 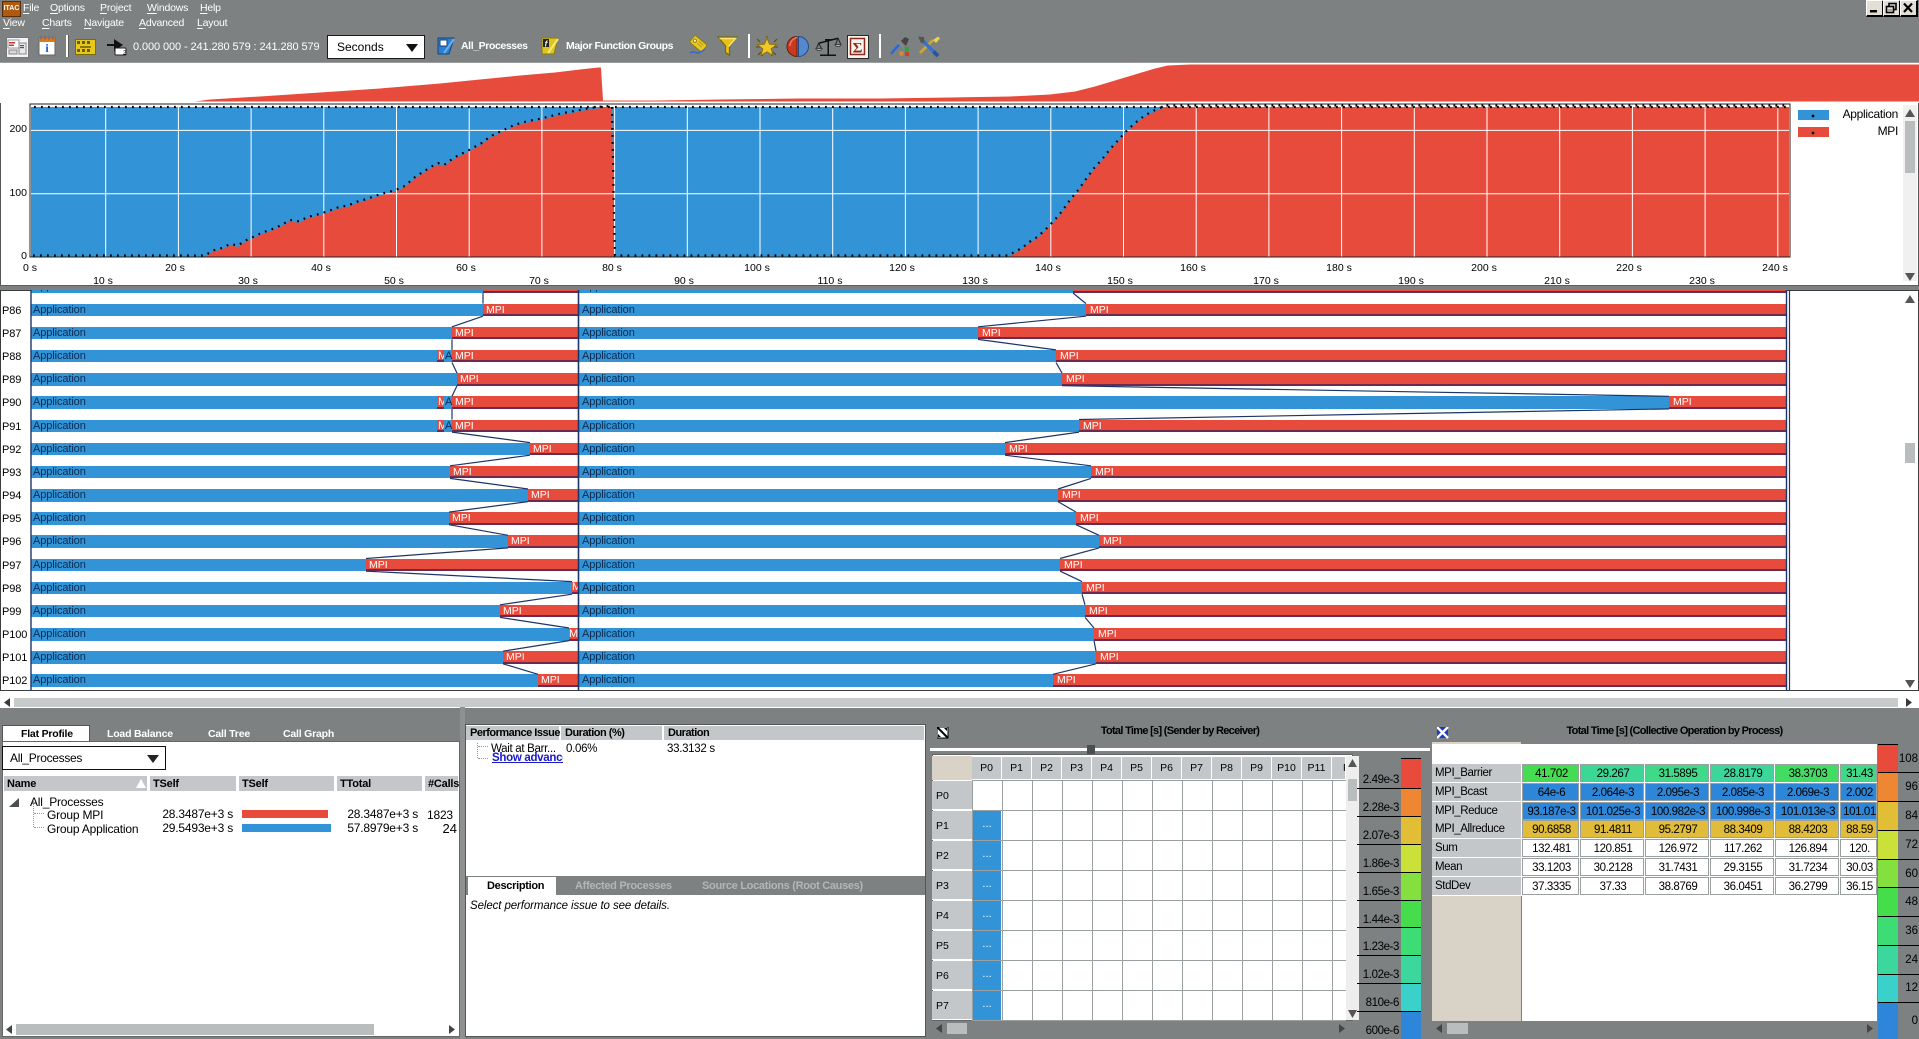 I want to click on svg-text: 2, so click(x=125, y=54).